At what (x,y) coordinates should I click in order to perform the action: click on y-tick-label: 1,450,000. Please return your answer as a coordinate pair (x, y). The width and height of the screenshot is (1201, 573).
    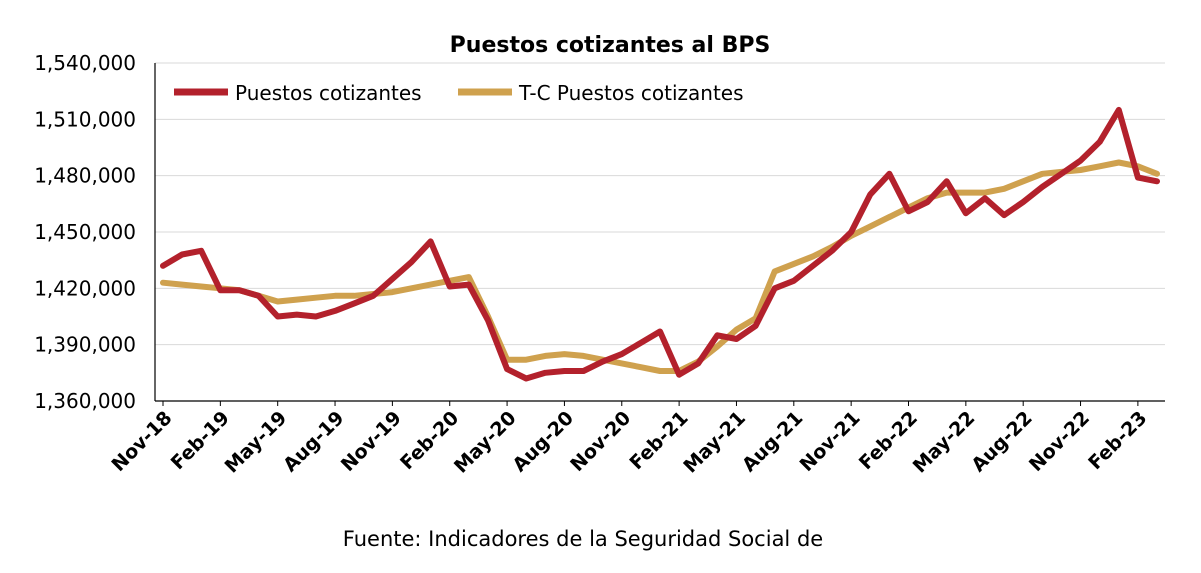
    Looking at the image, I should click on (85, 232).